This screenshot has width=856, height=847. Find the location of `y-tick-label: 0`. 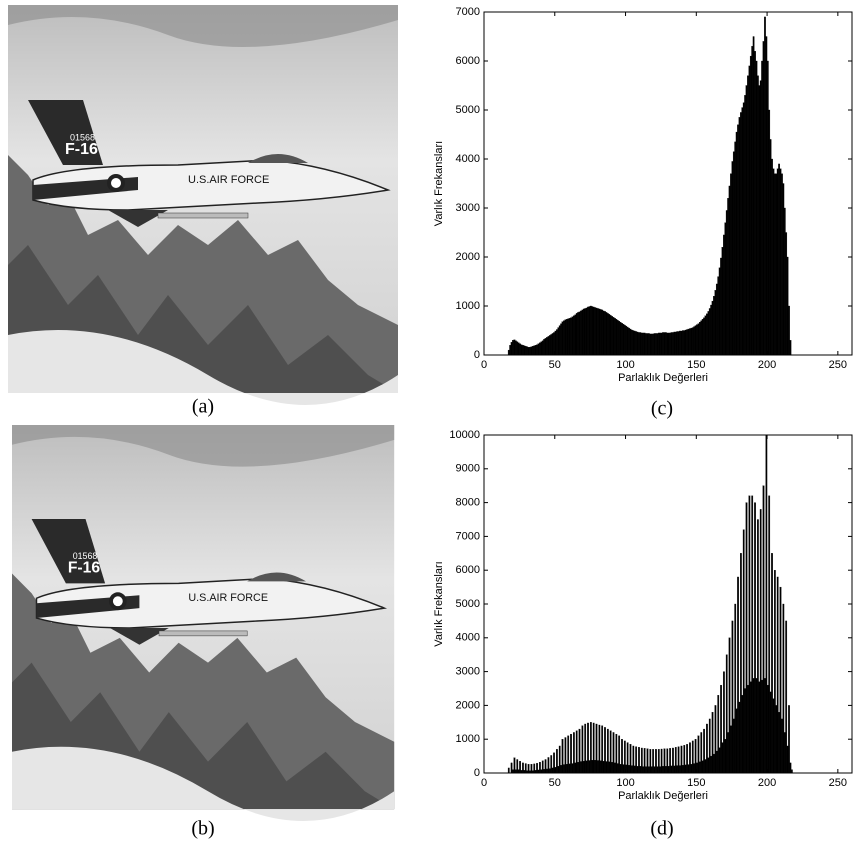

y-tick-label: 0 is located at coordinates (477, 355).